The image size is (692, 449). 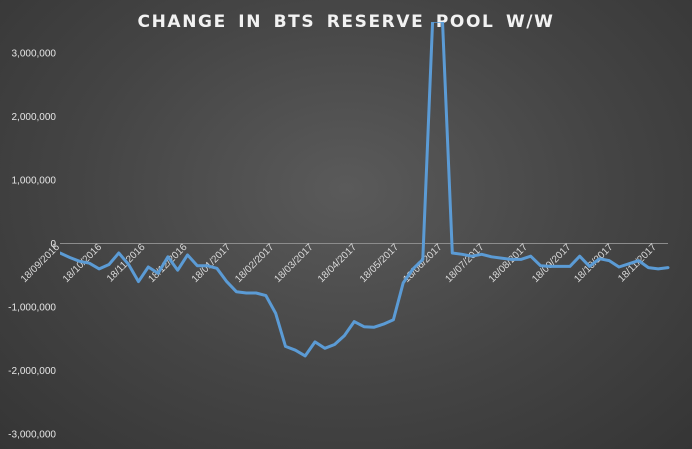 What do you see at coordinates (637, 263) in the screenshot?
I see `x-tick-label: 18/11/2017` at bounding box center [637, 263].